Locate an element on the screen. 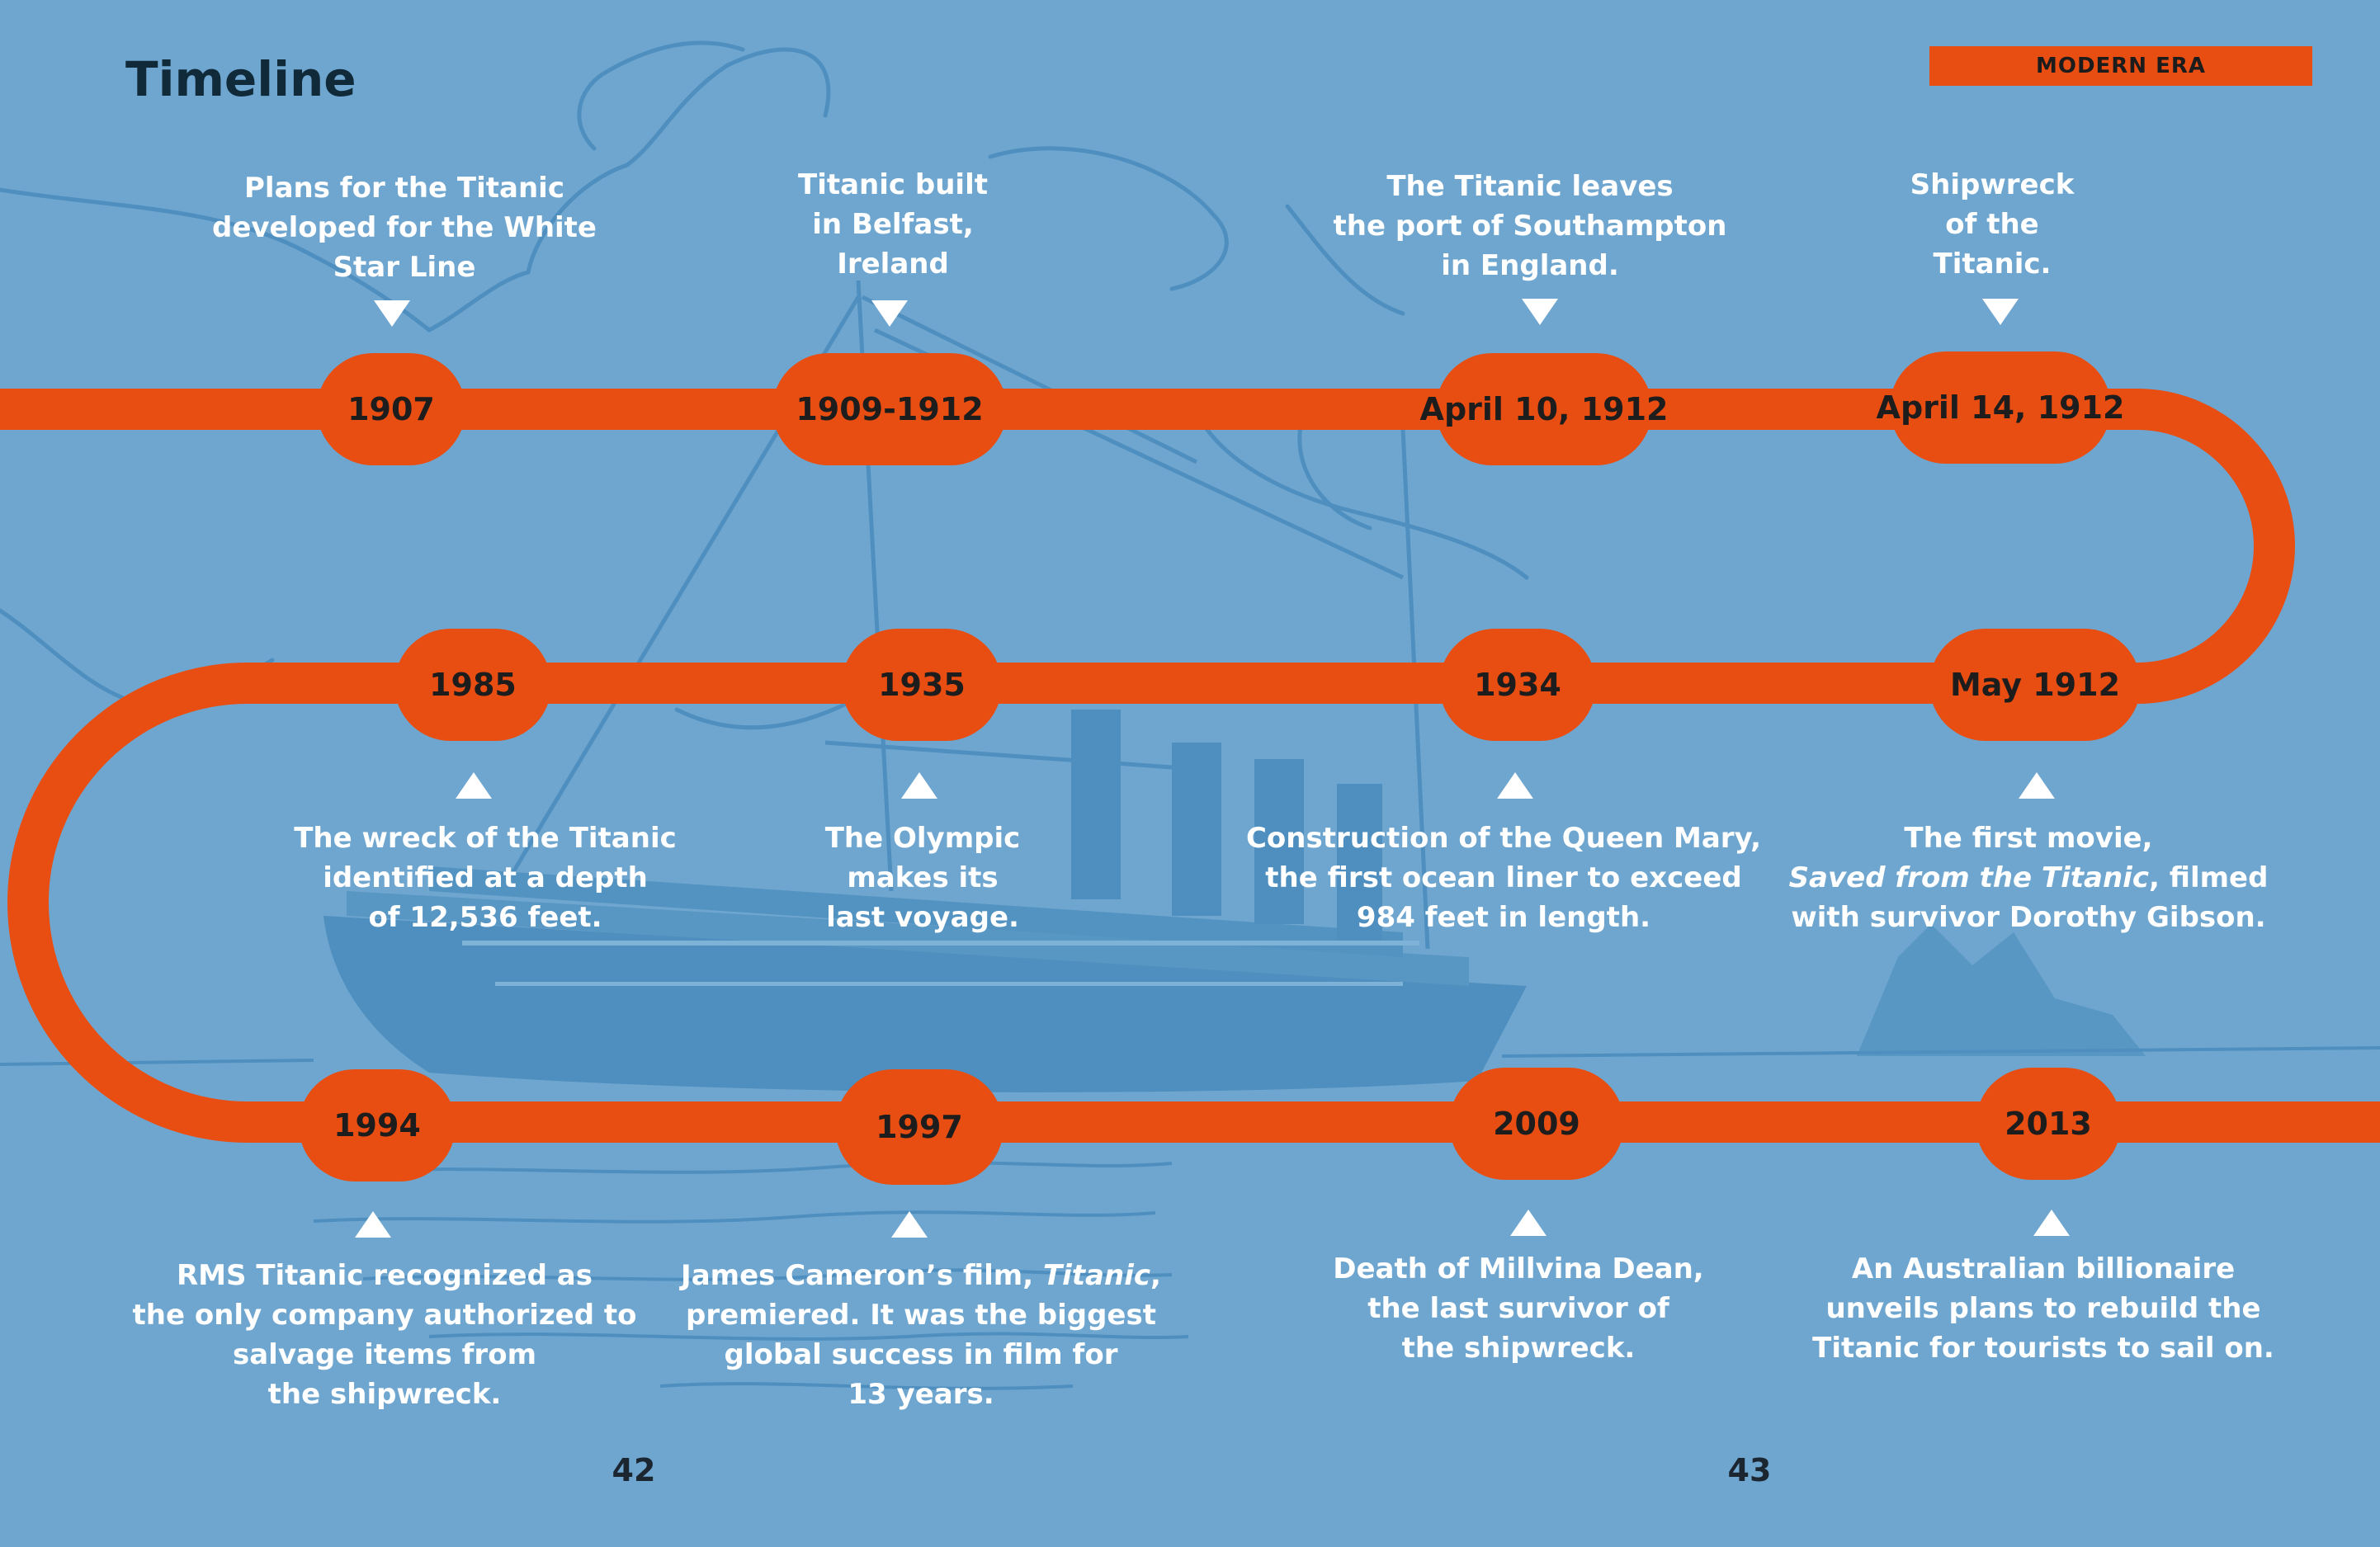 The height and width of the screenshot is (1547, 2380). caption-line: developed for the White is located at coordinates (404, 227).